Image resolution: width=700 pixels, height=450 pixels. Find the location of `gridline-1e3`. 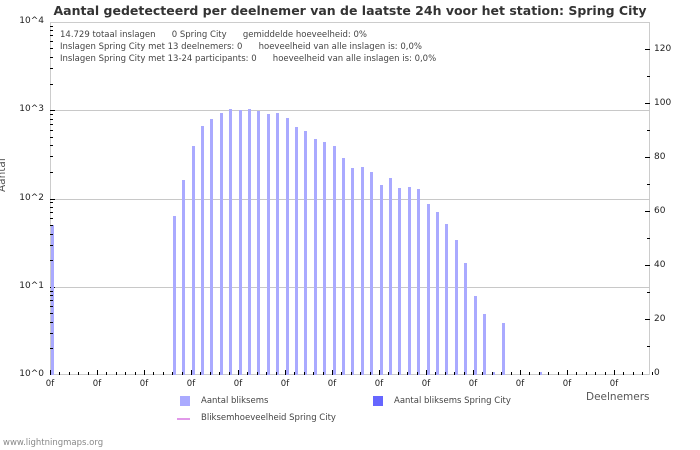

gridline-1e3 is located at coordinates (350, 110).